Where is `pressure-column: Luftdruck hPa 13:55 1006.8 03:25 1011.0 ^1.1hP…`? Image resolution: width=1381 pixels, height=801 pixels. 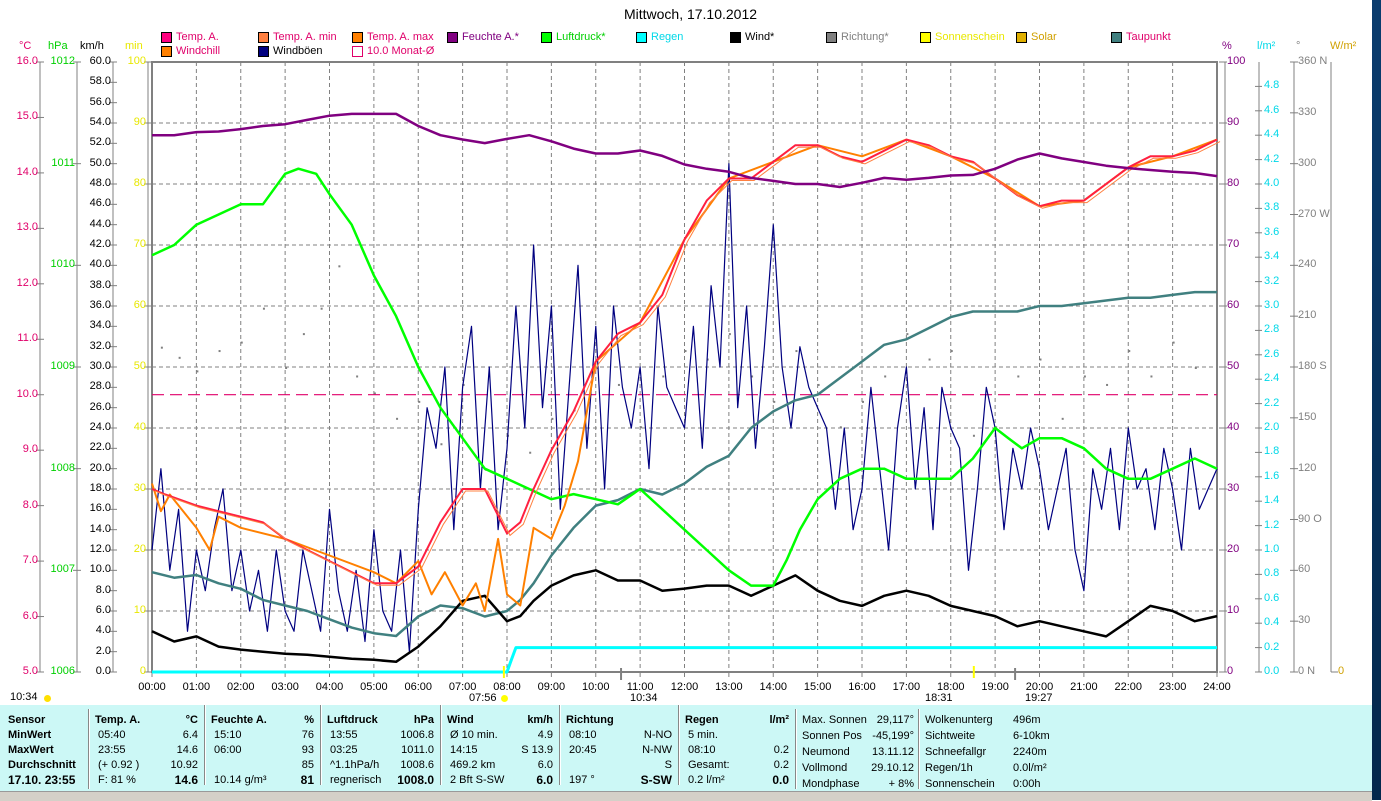 pressure-column: Luftdruck hPa 13:55 1006.8 03:25 1011.0 ^1.1hP… is located at coordinates (380, 750).